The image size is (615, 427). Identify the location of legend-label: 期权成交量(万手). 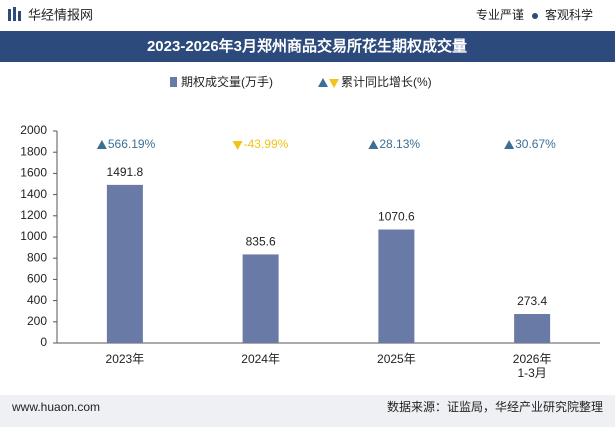
(227, 81).